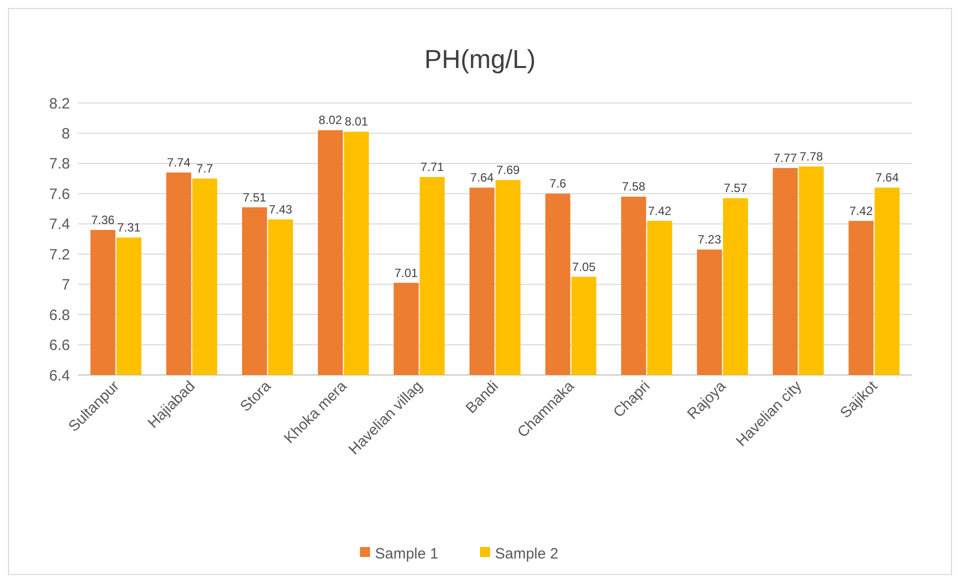 The height and width of the screenshot is (583, 960). What do you see at coordinates (786, 157) in the screenshot?
I see `data-label: 7.77` at bounding box center [786, 157].